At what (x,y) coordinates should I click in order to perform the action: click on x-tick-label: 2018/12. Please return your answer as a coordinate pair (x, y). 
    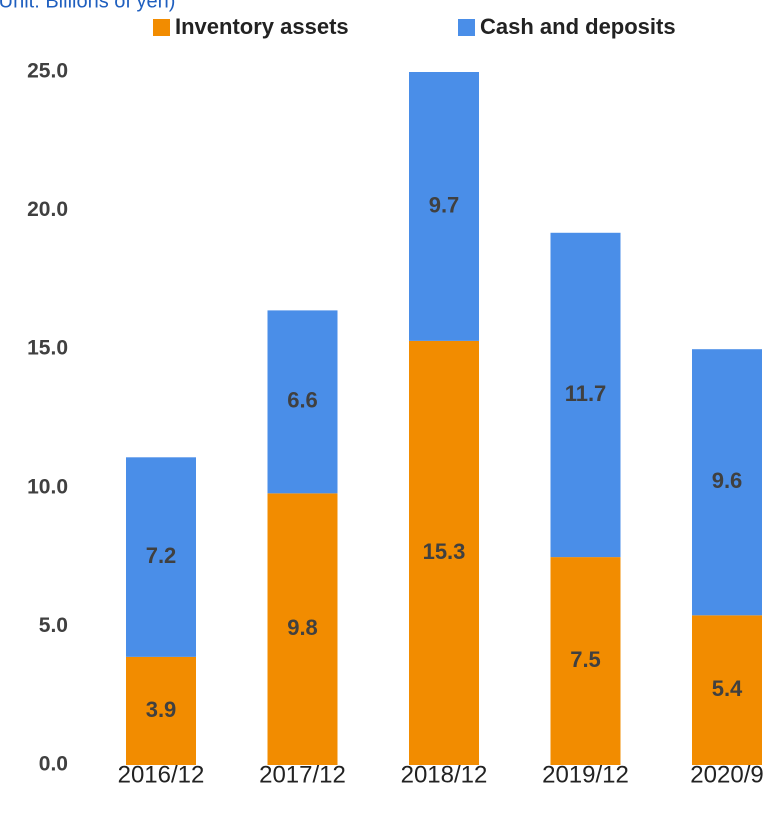
    Looking at the image, I should click on (444, 774).